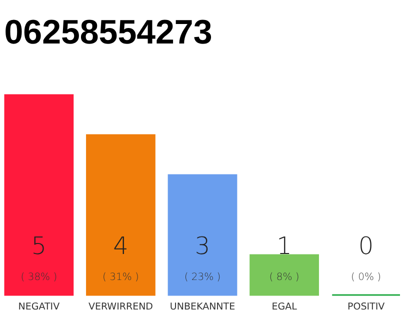  Describe the element at coordinates (285, 307) in the screenshot. I see `x-tick-label: EGAL` at that location.